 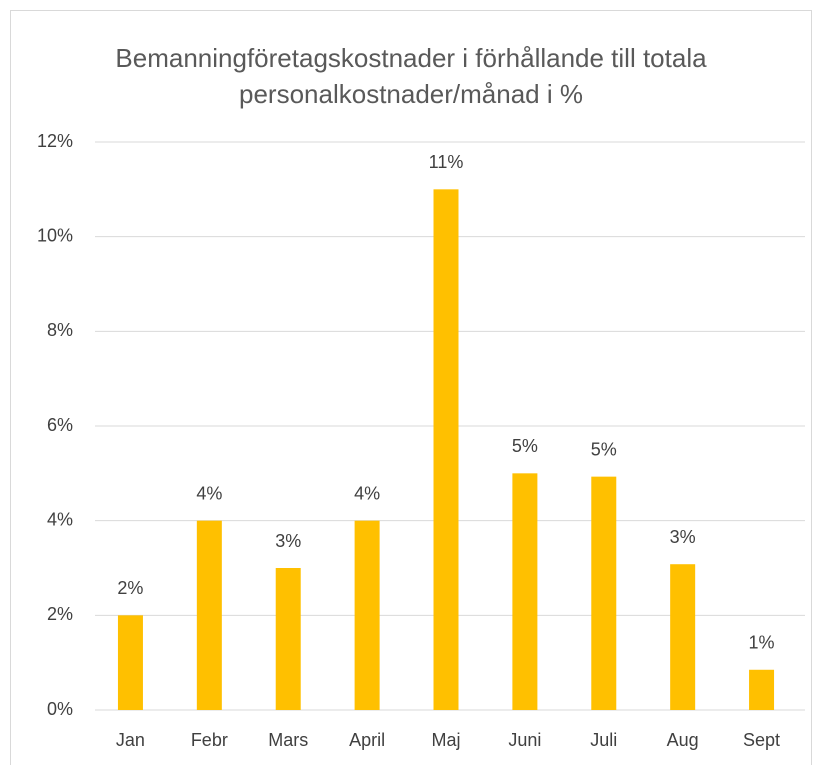 What do you see at coordinates (130, 740) in the screenshot?
I see `x-tick-label: Jan` at bounding box center [130, 740].